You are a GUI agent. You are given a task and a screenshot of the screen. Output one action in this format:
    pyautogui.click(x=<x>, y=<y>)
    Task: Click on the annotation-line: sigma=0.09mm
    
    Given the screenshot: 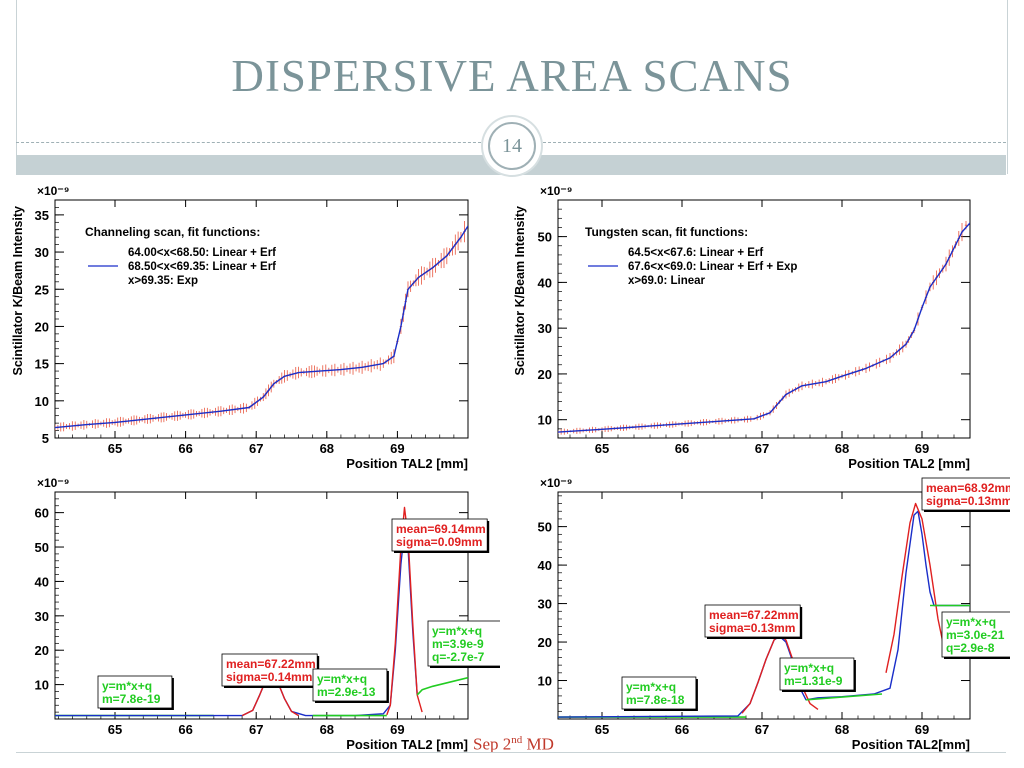 What is the action you would take?
    pyautogui.click(x=439, y=542)
    